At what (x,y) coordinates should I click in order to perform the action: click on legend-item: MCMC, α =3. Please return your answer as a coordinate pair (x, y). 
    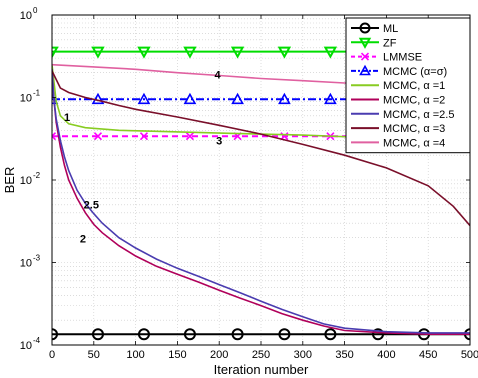
    Looking at the image, I should click on (398, 129).